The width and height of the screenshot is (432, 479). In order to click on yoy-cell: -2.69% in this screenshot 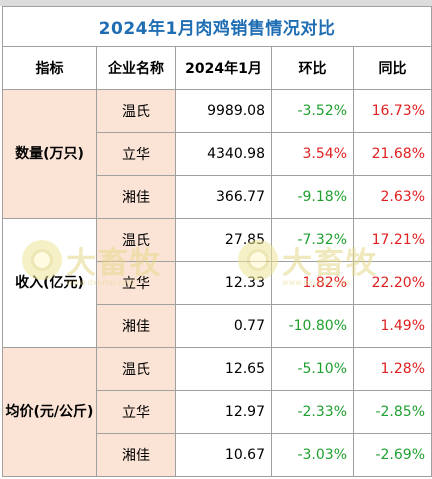, I will do `click(392, 455)`.